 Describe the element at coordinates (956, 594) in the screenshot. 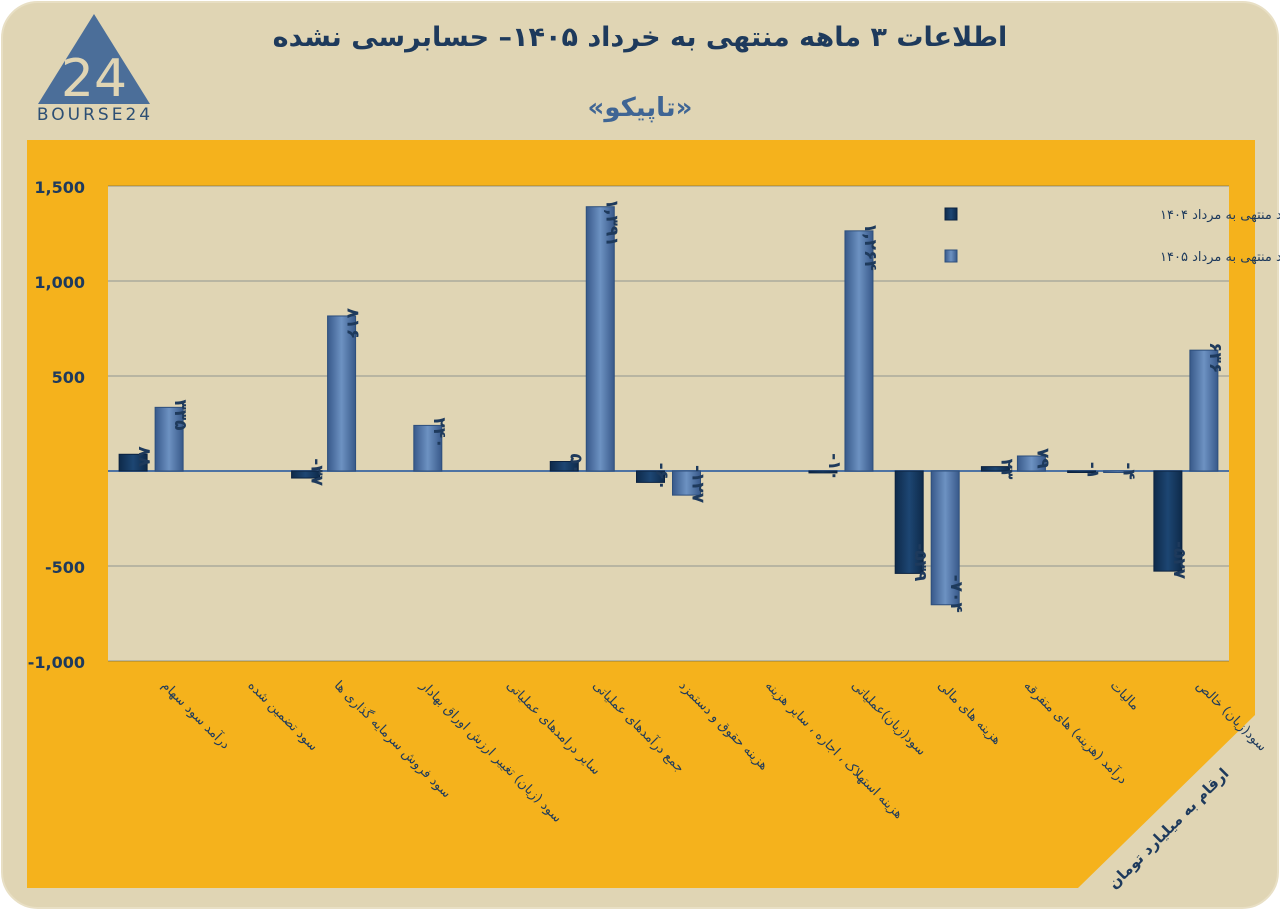

I see `data-label: -۷۰۴` at that location.